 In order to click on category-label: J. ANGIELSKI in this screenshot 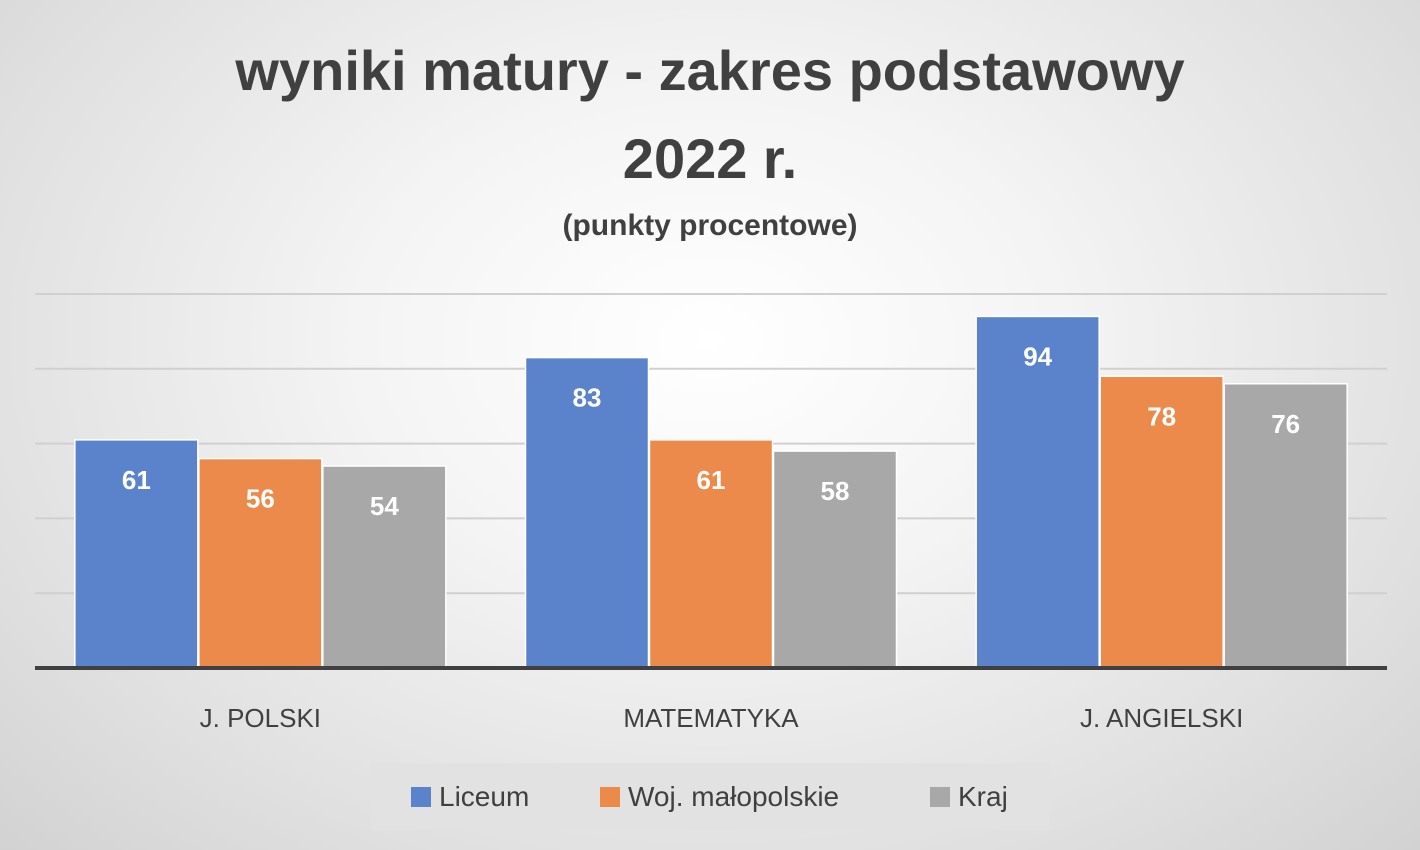, I will do `click(1161, 718)`.